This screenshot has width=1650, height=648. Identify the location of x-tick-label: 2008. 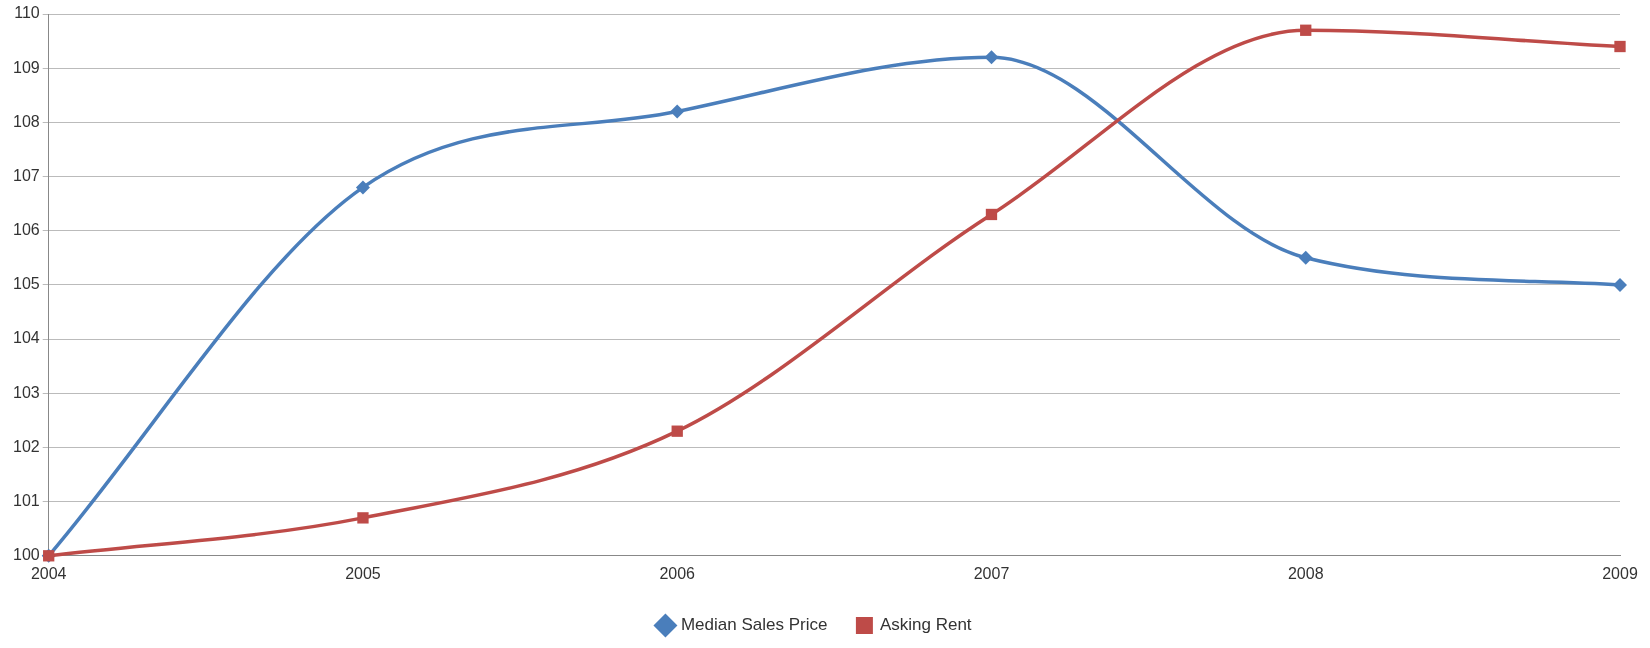
(1305, 573).